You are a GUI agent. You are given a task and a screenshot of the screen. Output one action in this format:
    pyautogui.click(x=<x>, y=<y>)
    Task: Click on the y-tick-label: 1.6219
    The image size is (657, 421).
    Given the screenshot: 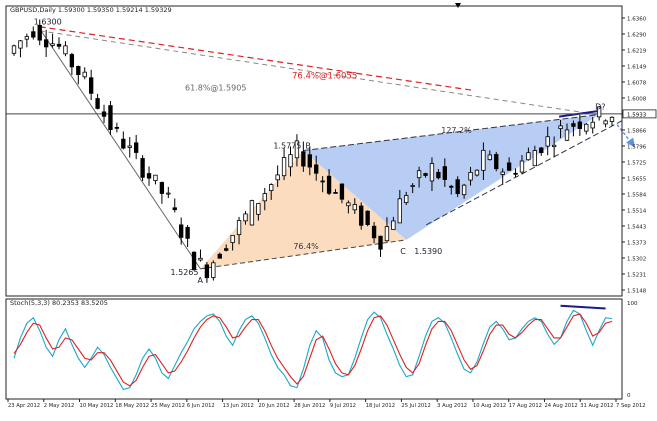 What is the action you would take?
    pyautogui.click(x=637, y=52)
    